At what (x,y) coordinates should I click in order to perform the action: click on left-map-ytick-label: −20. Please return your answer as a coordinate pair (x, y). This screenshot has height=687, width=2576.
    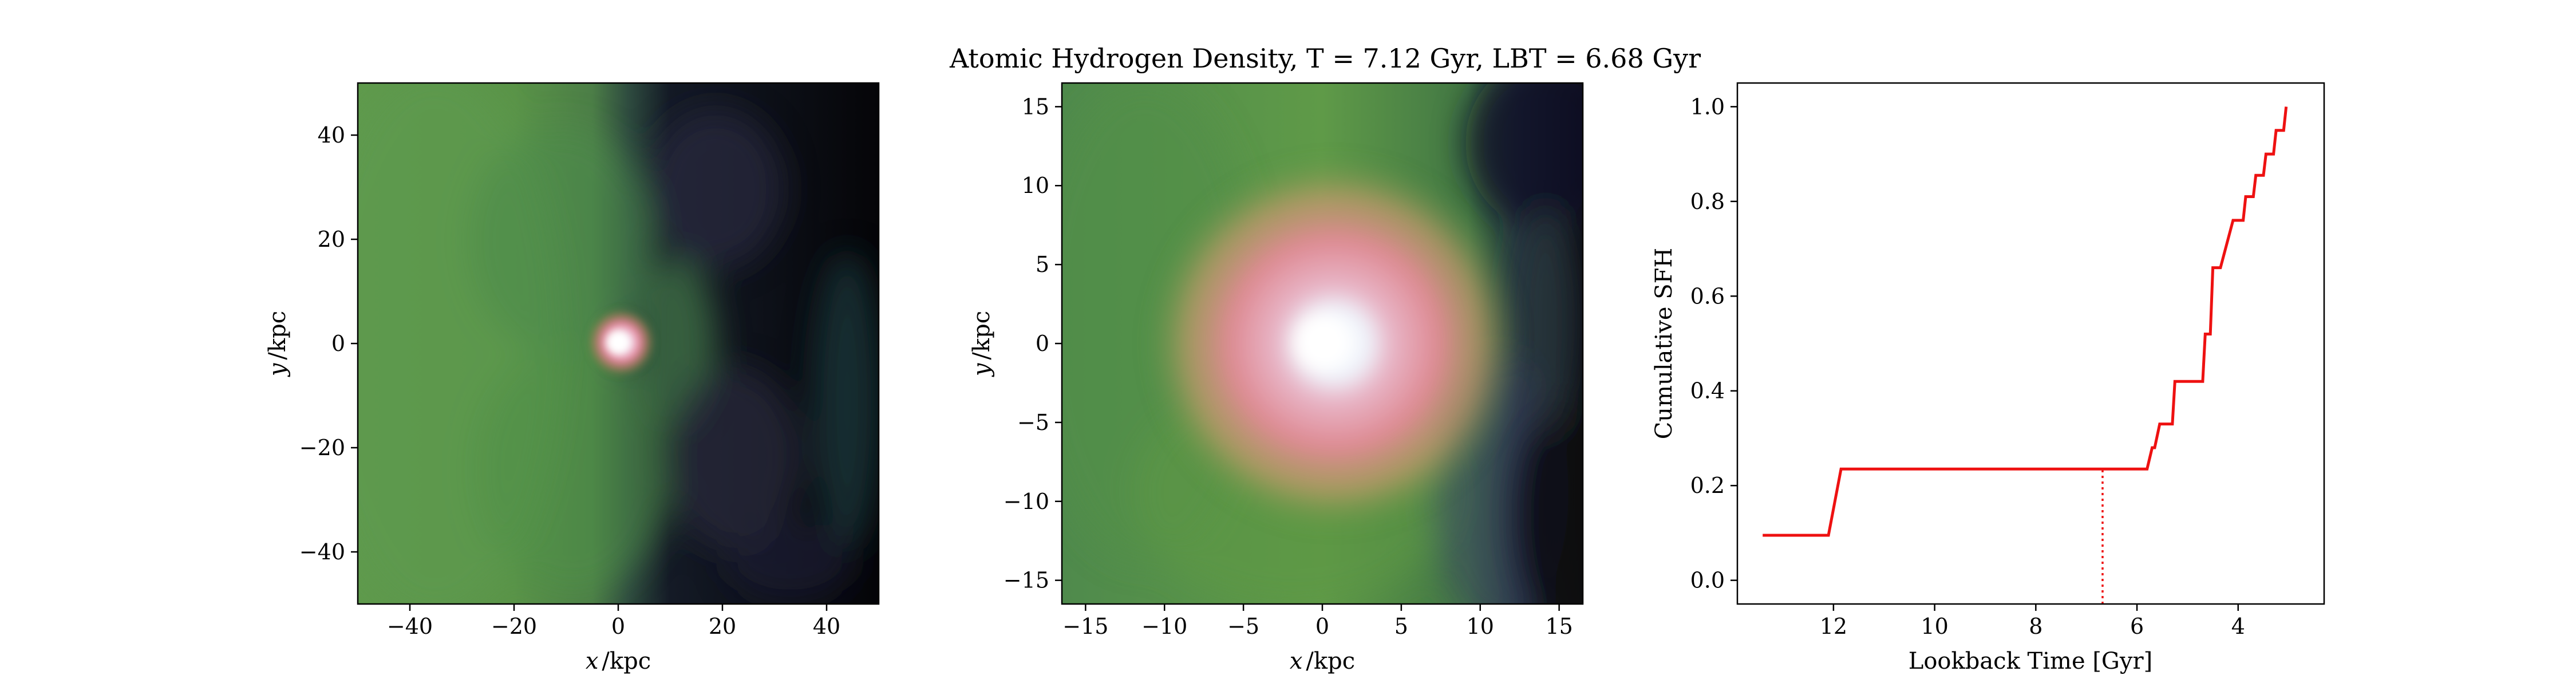
    Looking at the image, I should click on (322, 447).